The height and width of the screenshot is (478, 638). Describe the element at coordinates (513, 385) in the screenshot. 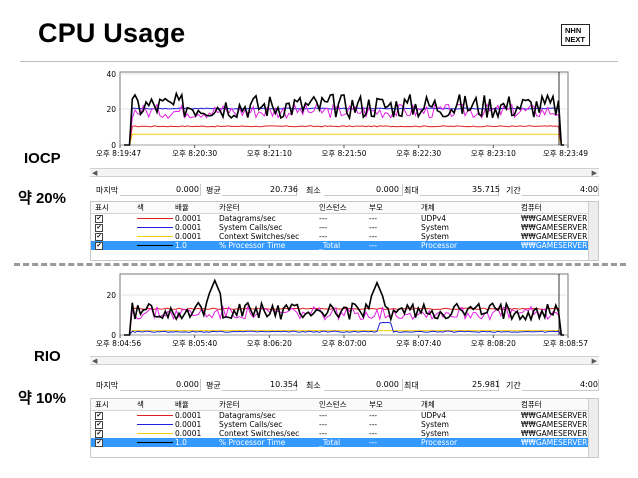

I see `stat-dur-label: 기간` at that location.